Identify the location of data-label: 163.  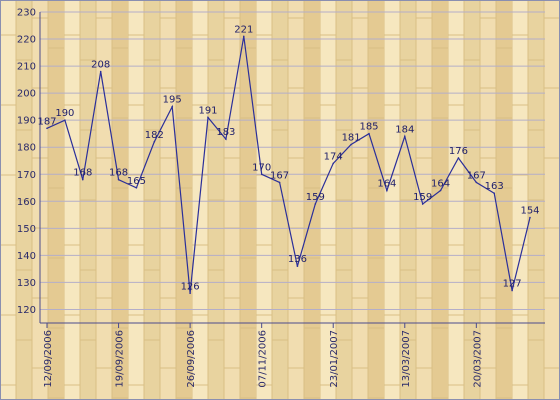
(494, 186).